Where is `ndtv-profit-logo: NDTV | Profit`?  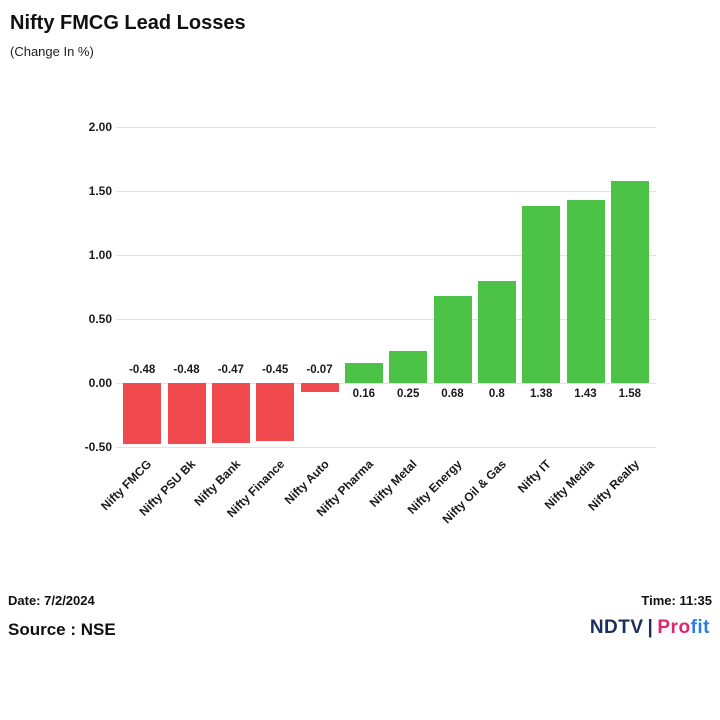 ndtv-profit-logo: NDTV | Profit is located at coordinates (650, 628).